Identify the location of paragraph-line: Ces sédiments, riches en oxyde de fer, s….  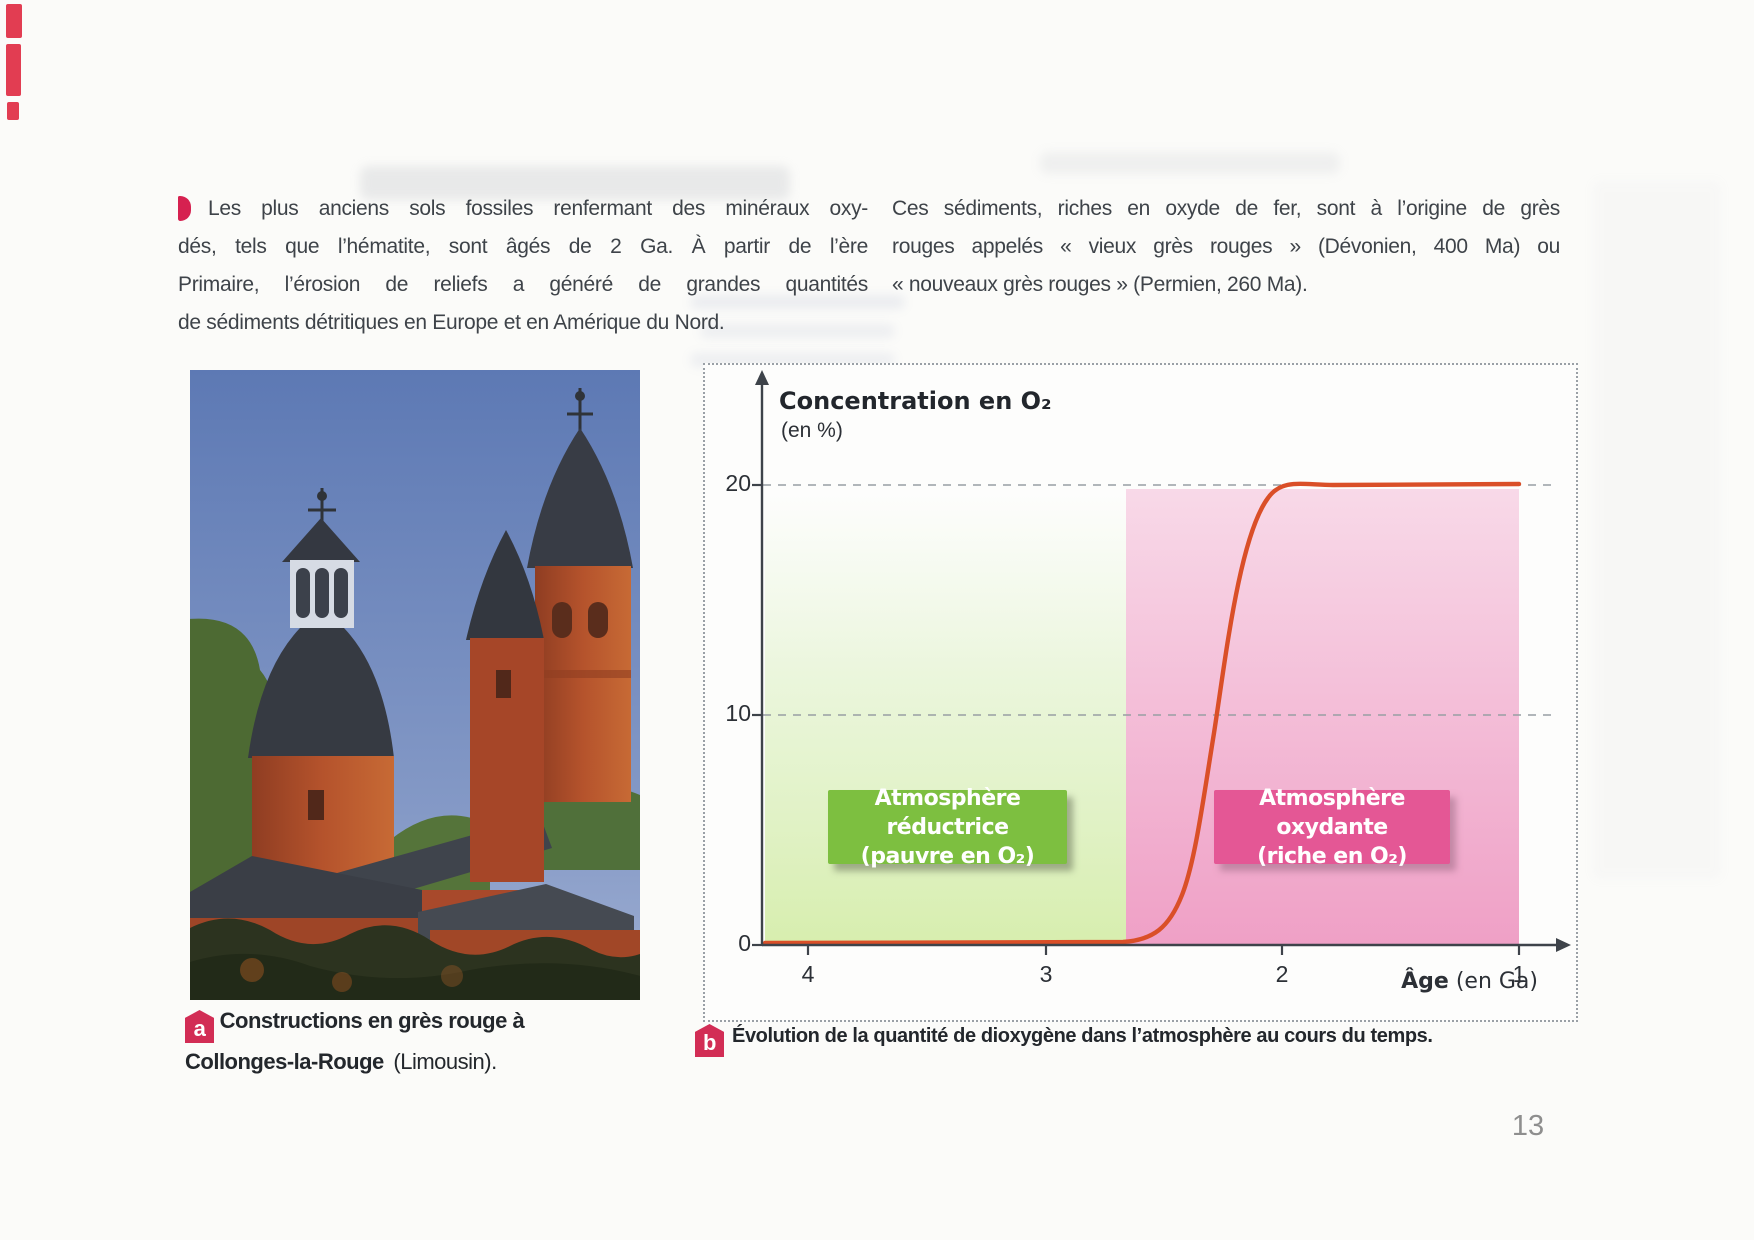
(1226, 208).